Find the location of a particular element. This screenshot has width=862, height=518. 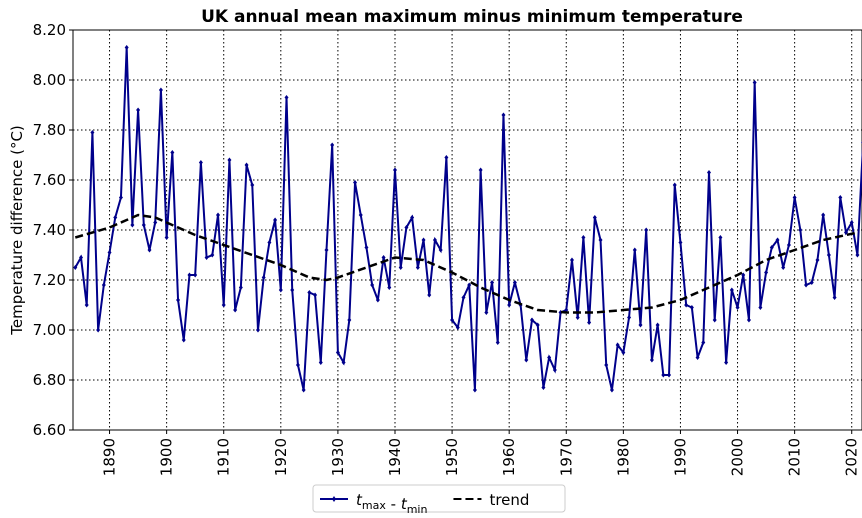

x-tick-label: 1930 is located at coordinates (338, 457).